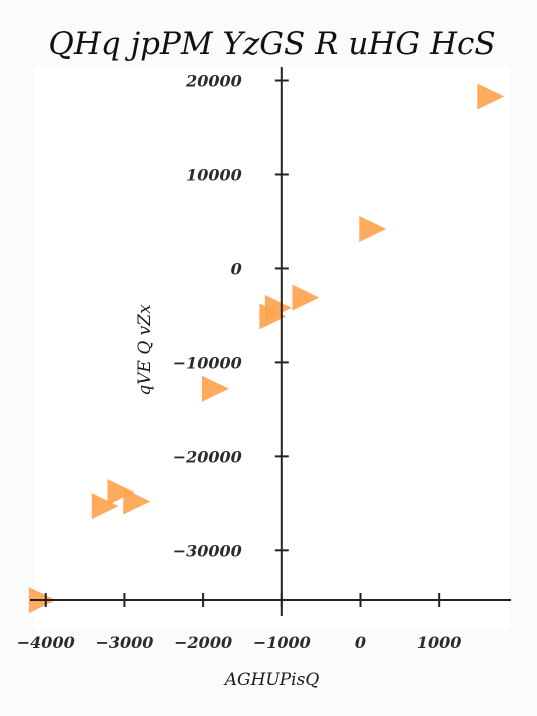 This screenshot has width=537, height=716. I want to click on y-tick-label: −20000, so click(207, 456).